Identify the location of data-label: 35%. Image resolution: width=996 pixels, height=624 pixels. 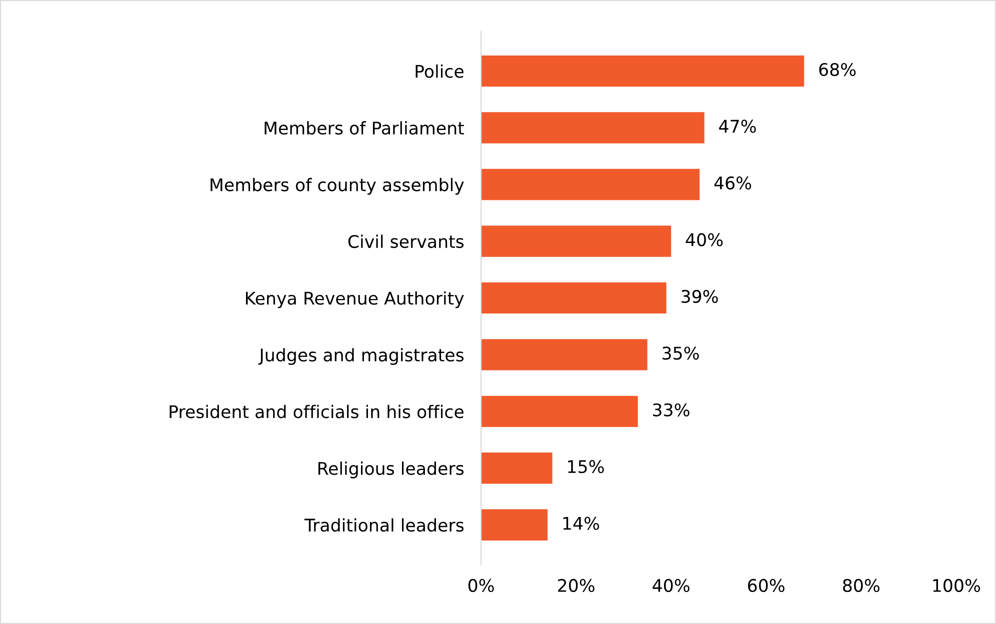
(680, 353).